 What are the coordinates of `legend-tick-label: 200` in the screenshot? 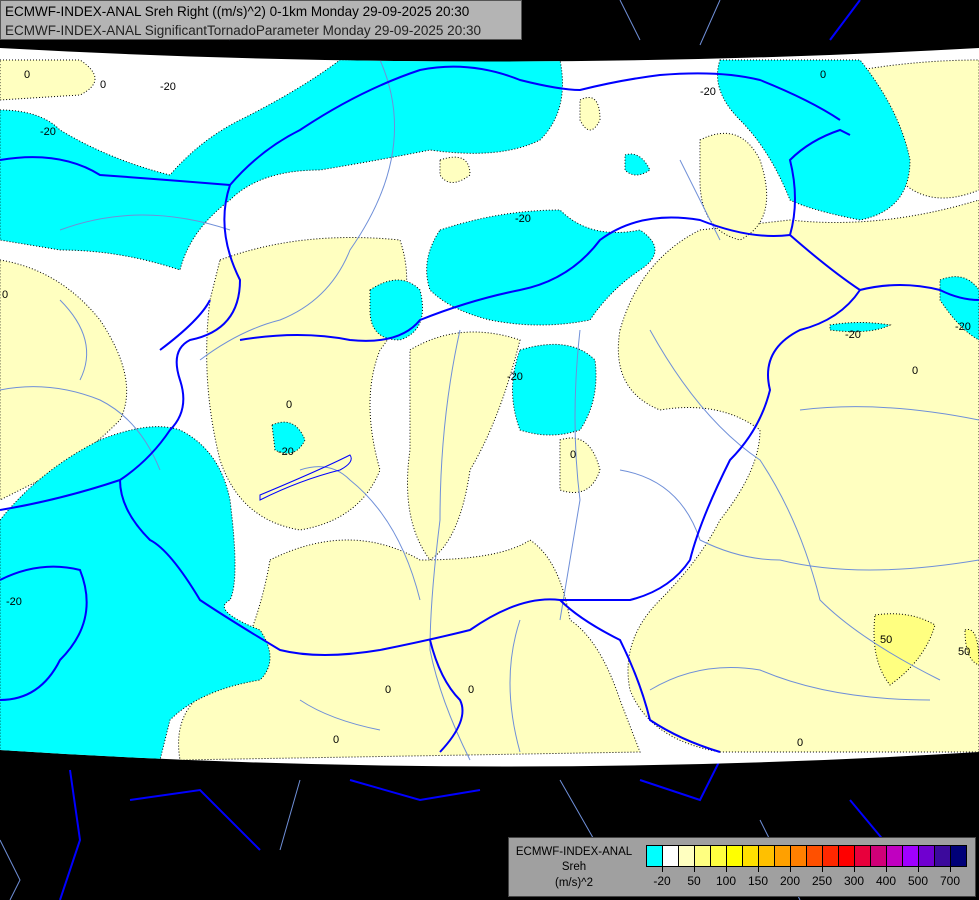 It's located at (790, 881).